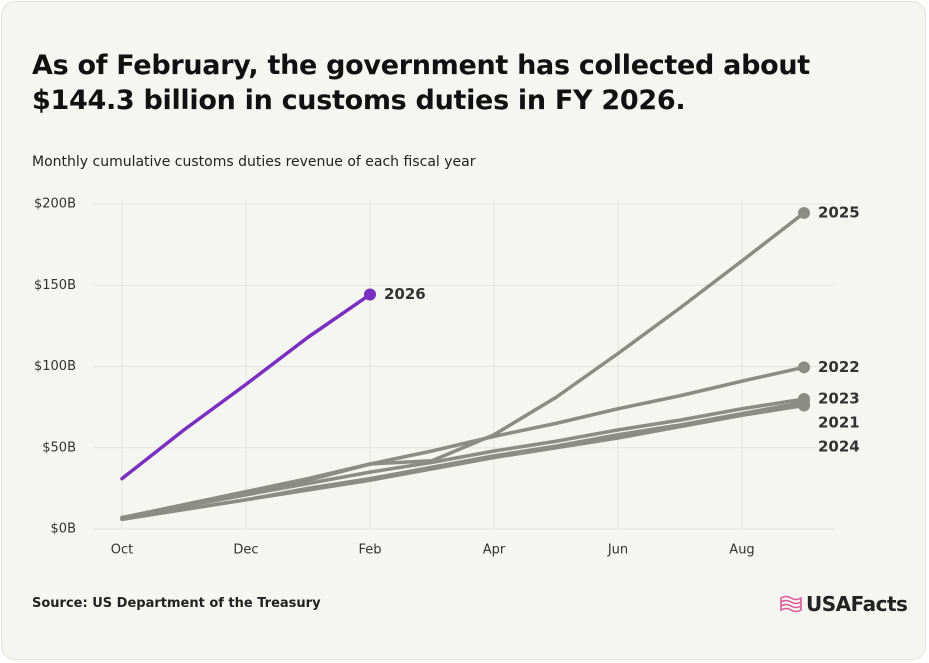 The width and height of the screenshot is (929, 663). What do you see at coordinates (405, 294) in the screenshot?
I see `series-label: 2026` at bounding box center [405, 294].